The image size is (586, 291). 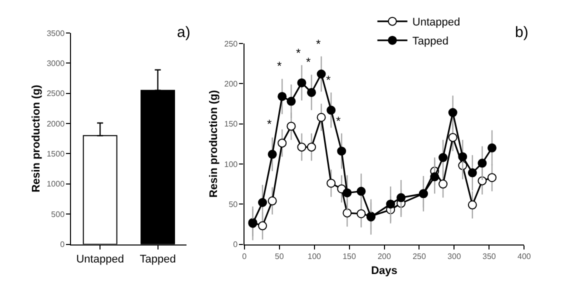 What do you see at coordinates (183, 32) in the screenshot?
I see `annotation: a)` at bounding box center [183, 32].